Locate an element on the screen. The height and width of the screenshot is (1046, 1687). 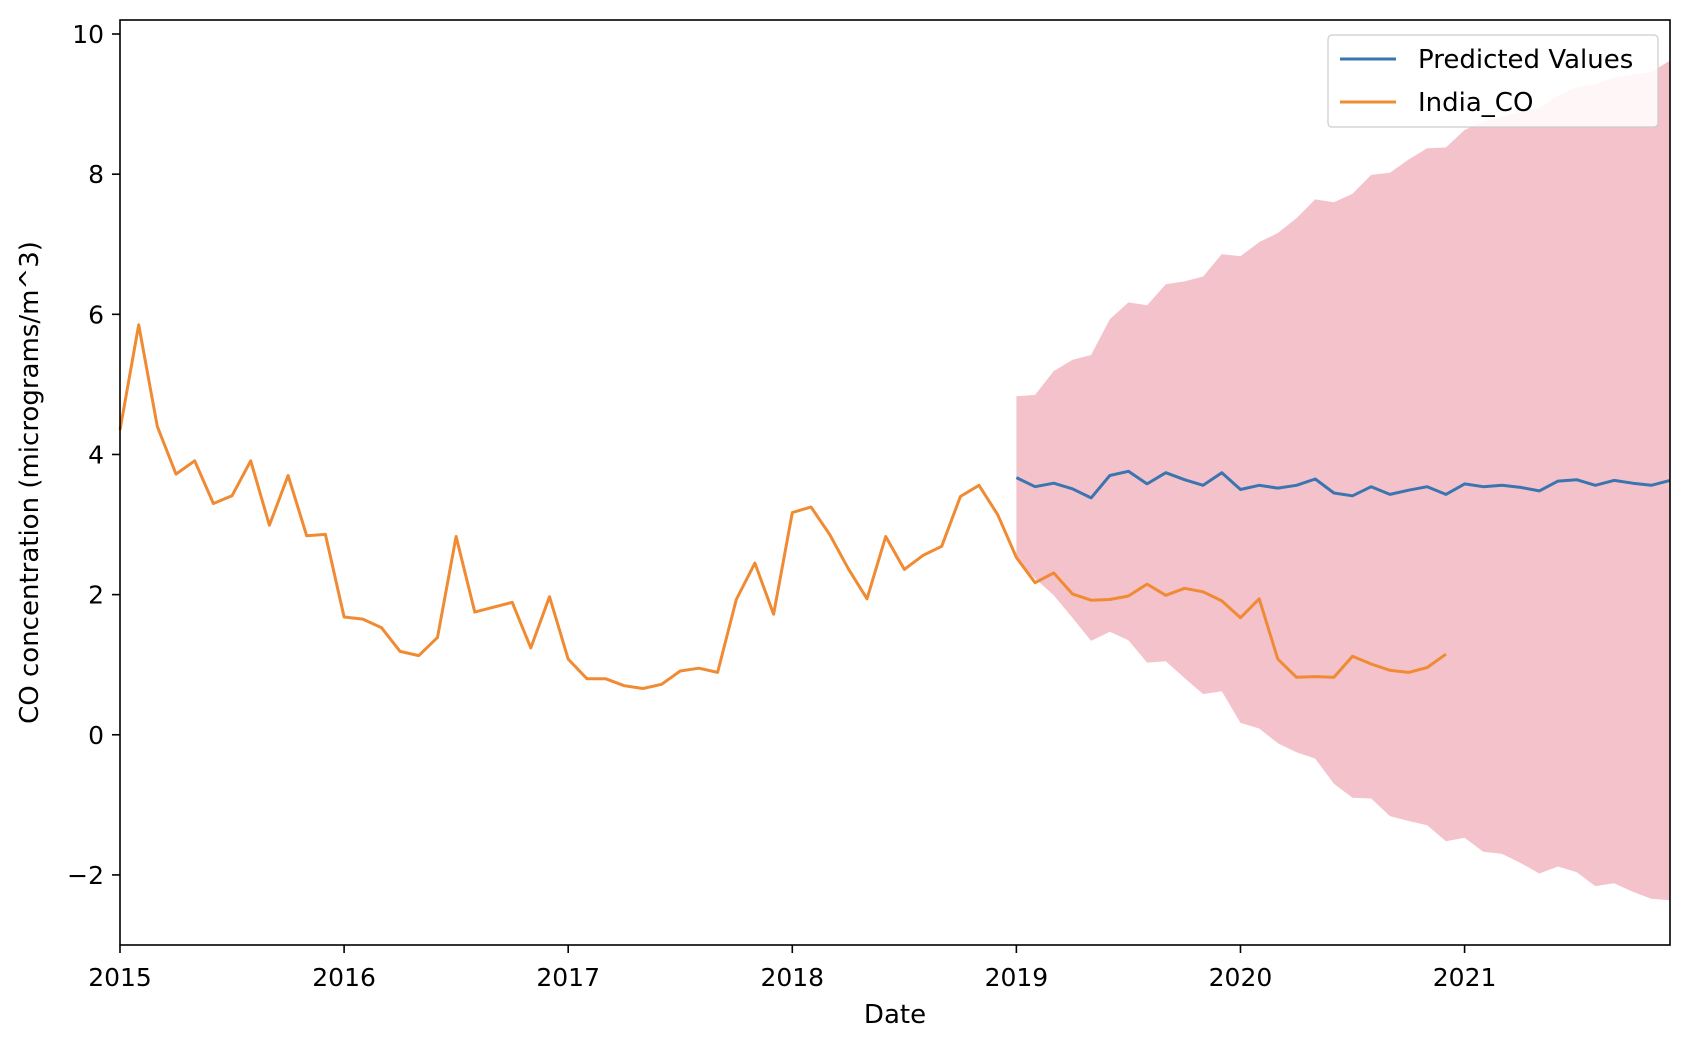
x-tick-label: 2019 is located at coordinates (1017, 977).